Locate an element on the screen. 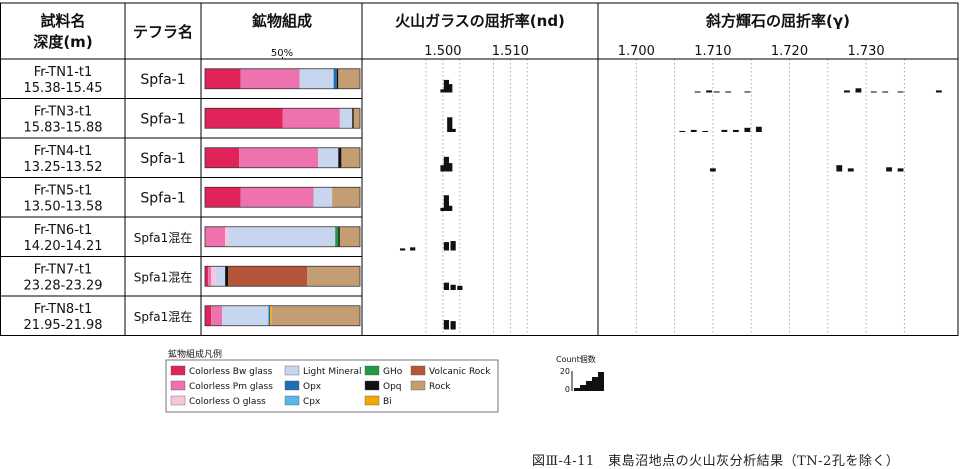 This screenshot has width=978, height=469. sample-depth: 23.28-23.29 is located at coordinates (62, 285).